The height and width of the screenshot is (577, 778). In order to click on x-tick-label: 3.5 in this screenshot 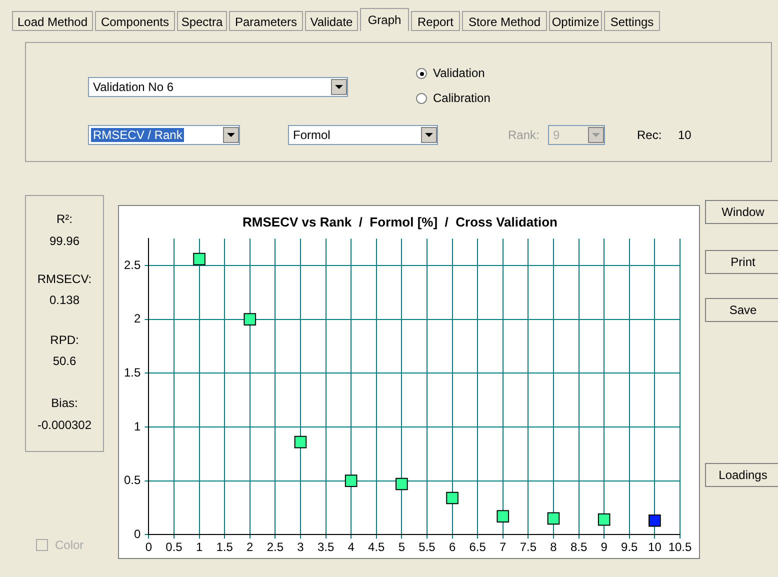, I will do `click(325, 547)`.